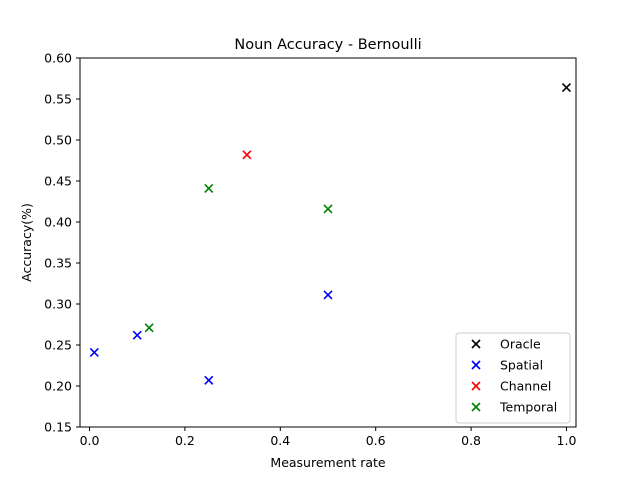 This screenshot has width=640, height=480. Describe the element at coordinates (327, 45) in the screenshot. I see `chart-title: Noun Accuracy - Bernoulli` at that location.